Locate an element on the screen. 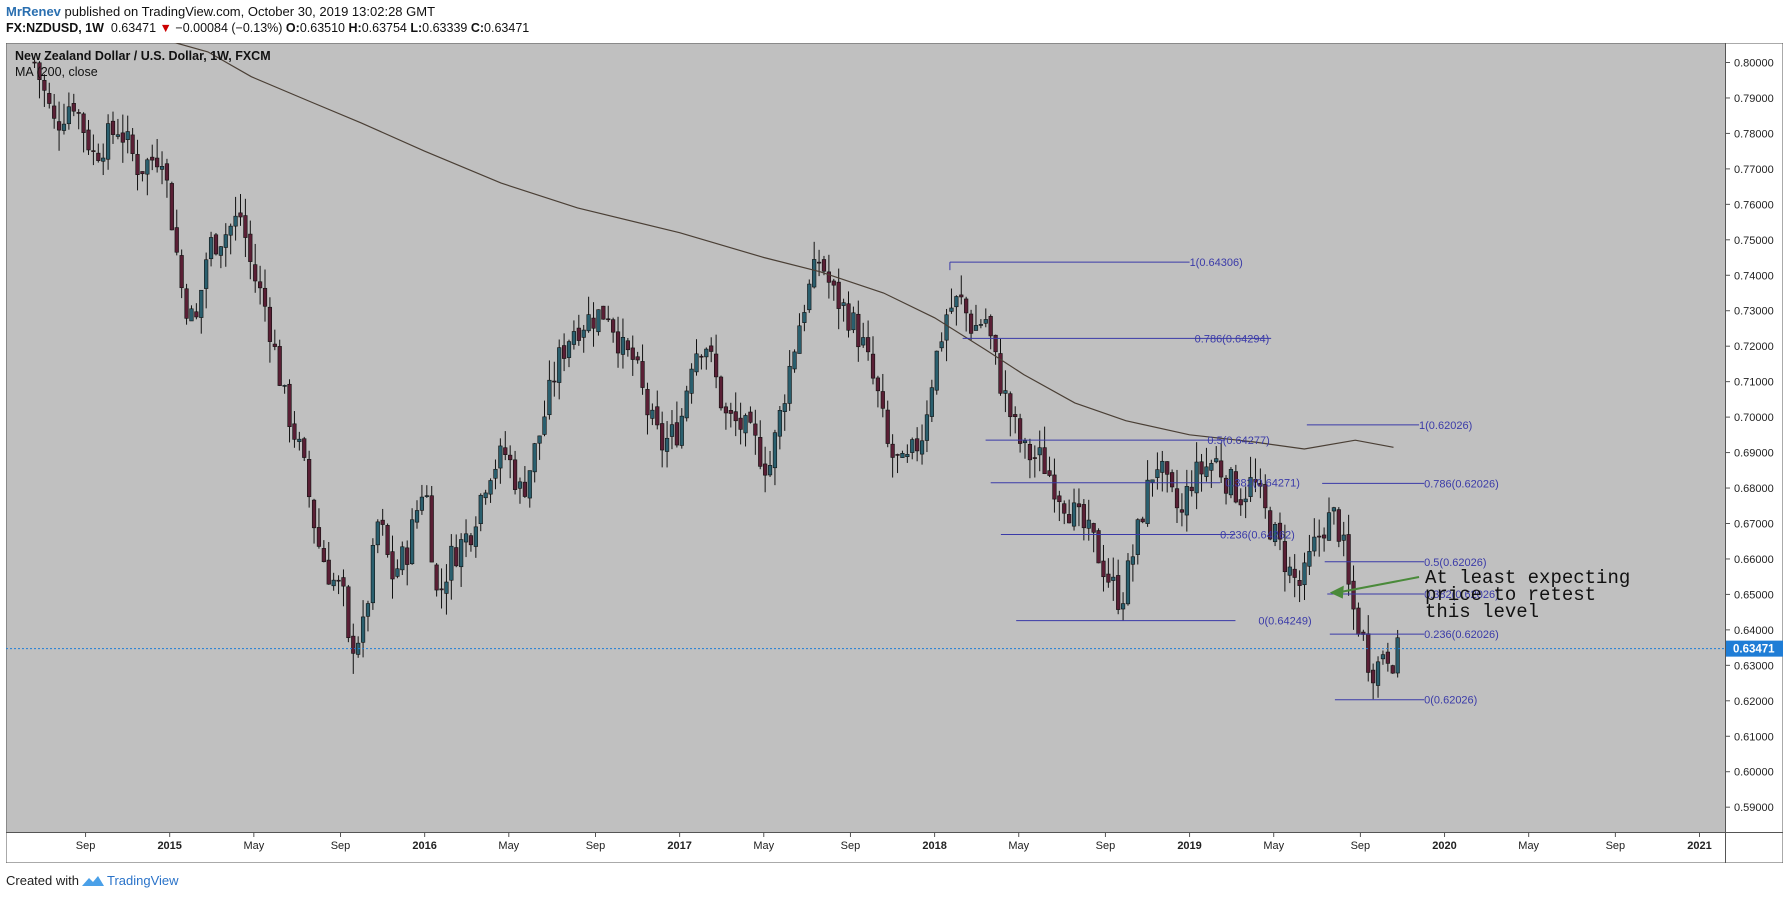 Image resolution: width=1788 pixels, height=899 pixels. author-link: MrRenev is located at coordinates (33, 11).